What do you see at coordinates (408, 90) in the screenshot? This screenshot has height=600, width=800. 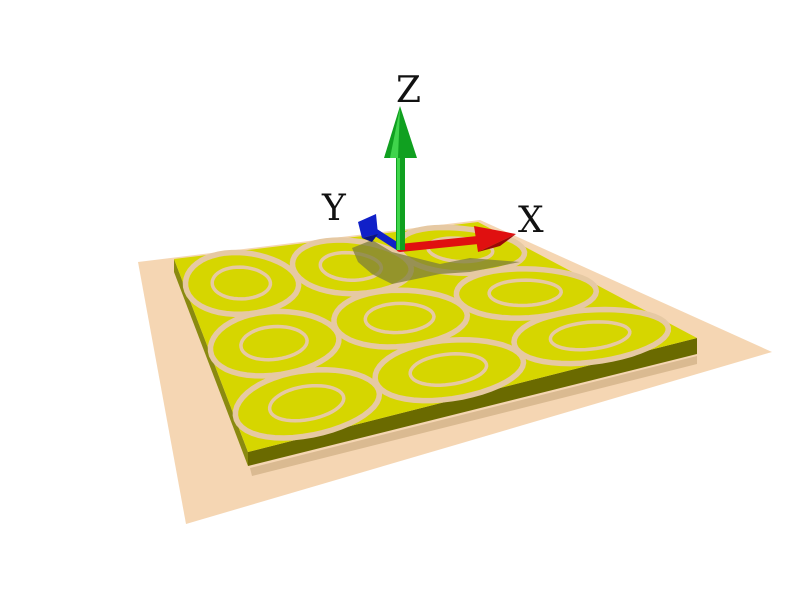 I see `z-axis-label: Z` at bounding box center [408, 90].